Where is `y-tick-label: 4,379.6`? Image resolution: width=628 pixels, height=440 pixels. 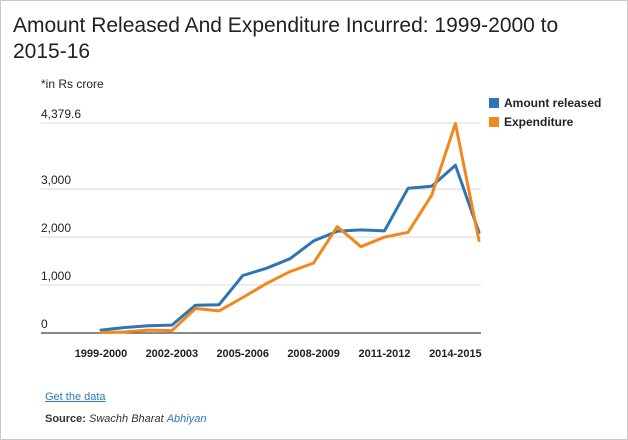
y-tick-label: 4,379.6 is located at coordinates (61, 114).